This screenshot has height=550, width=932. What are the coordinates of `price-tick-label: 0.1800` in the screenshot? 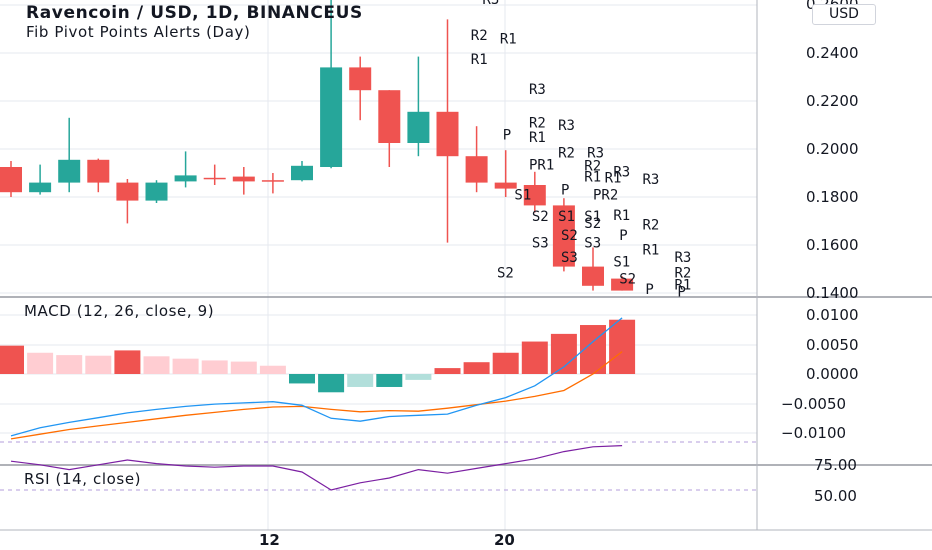 It's located at (832, 197).